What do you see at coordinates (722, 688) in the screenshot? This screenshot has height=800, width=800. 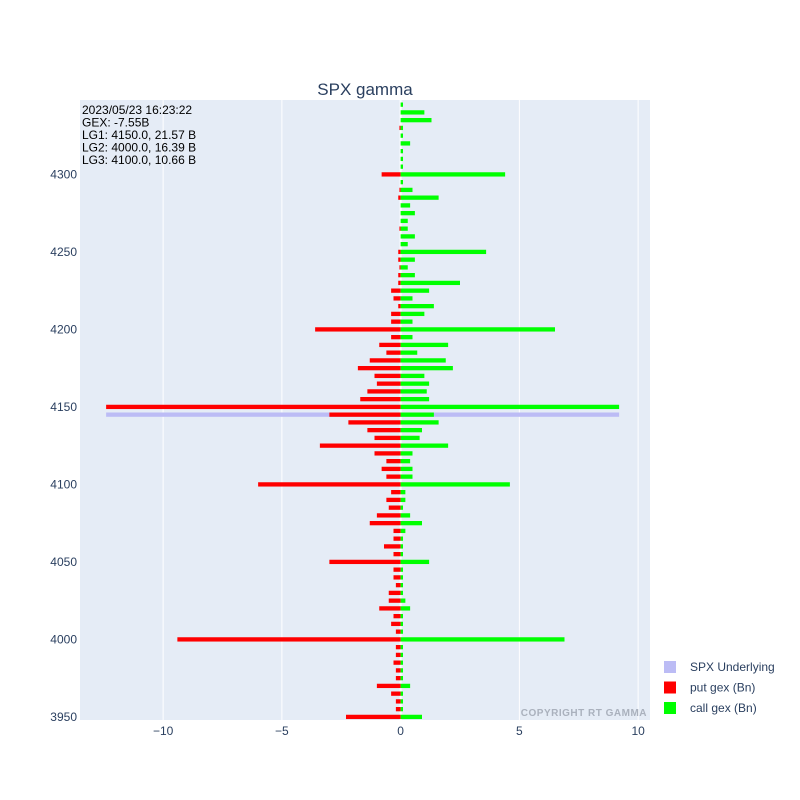 I see `legend-label: put gex (Bn)` at bounding box center [722, 688].